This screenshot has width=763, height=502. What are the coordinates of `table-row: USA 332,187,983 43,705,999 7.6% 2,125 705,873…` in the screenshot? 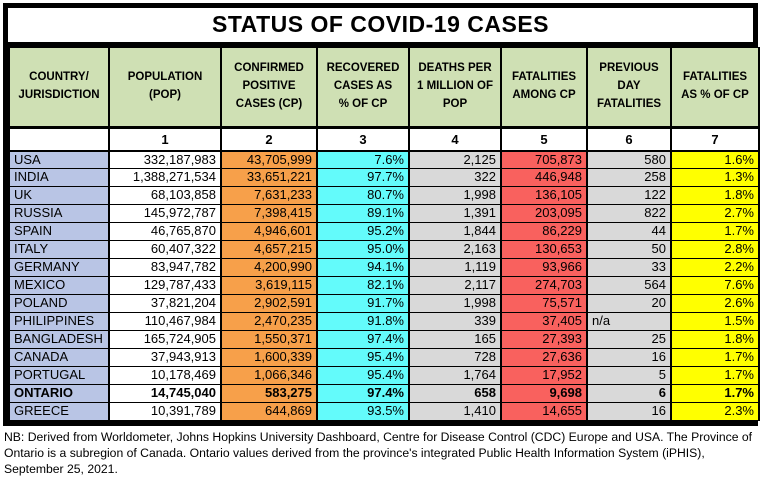 It's located at (384, 159).